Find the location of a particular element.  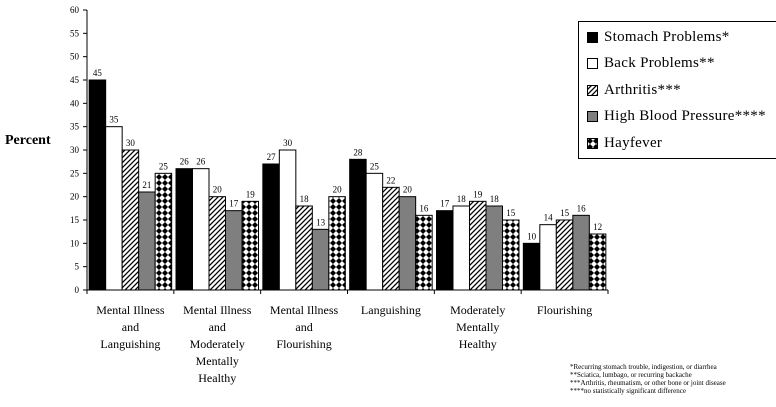

legend-item: High Blood Pressure**** is located at coordinates (676, 117).